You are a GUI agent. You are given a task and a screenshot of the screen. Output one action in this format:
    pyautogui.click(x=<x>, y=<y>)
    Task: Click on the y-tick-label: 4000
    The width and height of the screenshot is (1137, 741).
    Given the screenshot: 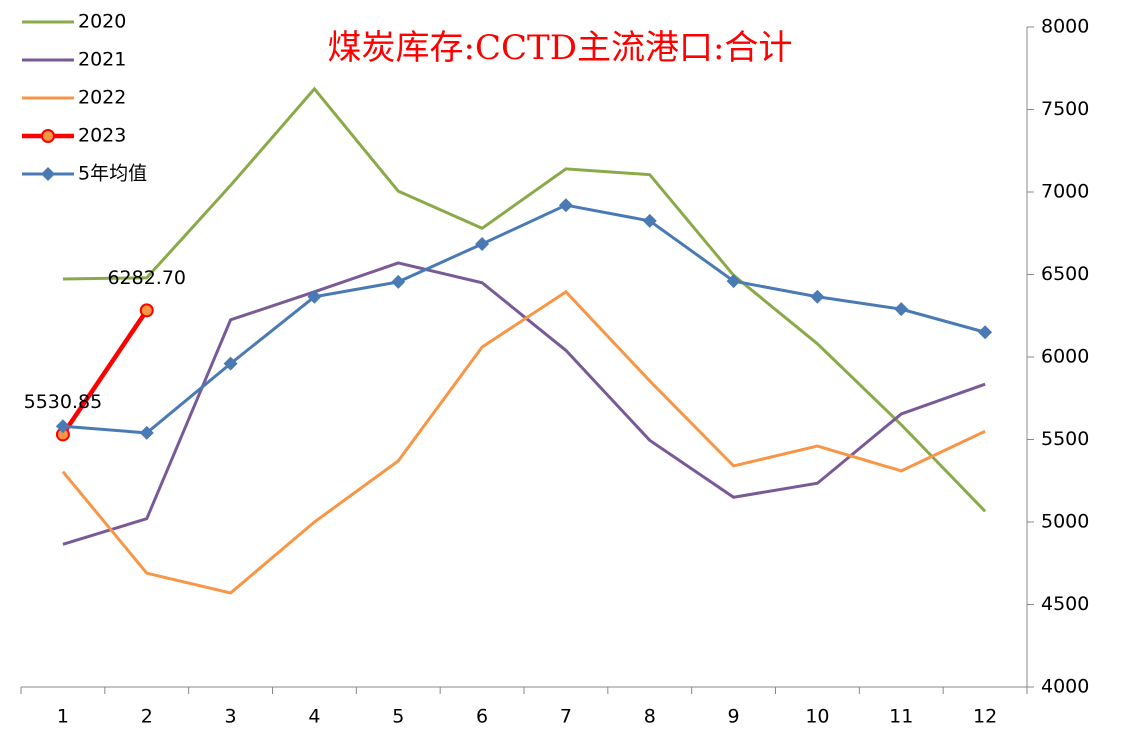 What is the action you would take?
    pyautogui.click(x=1065, y=687)
    